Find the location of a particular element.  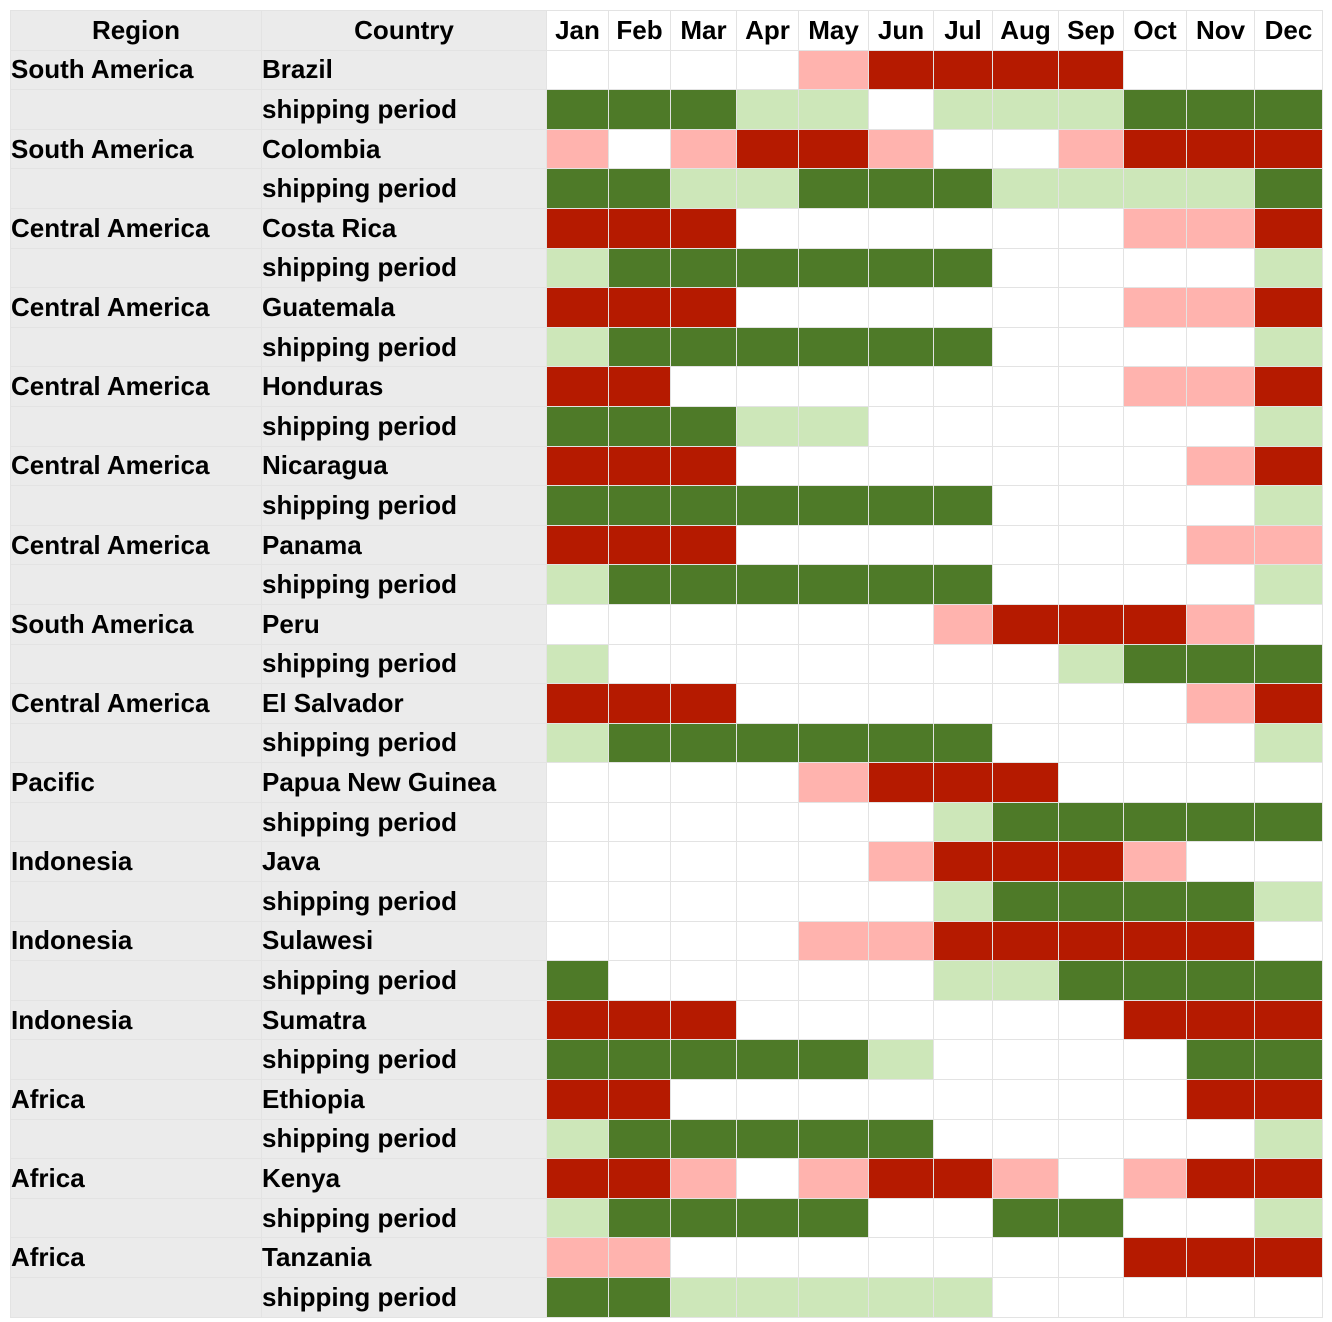

country-cell: El Salvador is located at coordinates (404, 703).